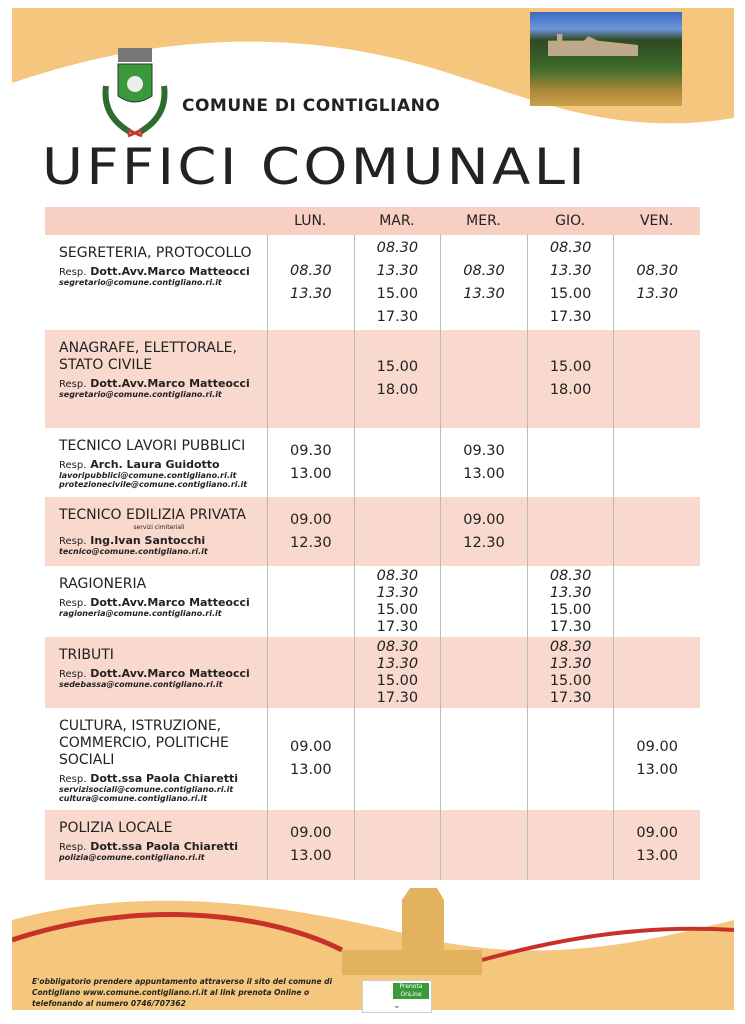 The image size is (745, 1024). I want to click on office-email: sedebassa@comune.contigliano.ri.it, so click(141, 684).